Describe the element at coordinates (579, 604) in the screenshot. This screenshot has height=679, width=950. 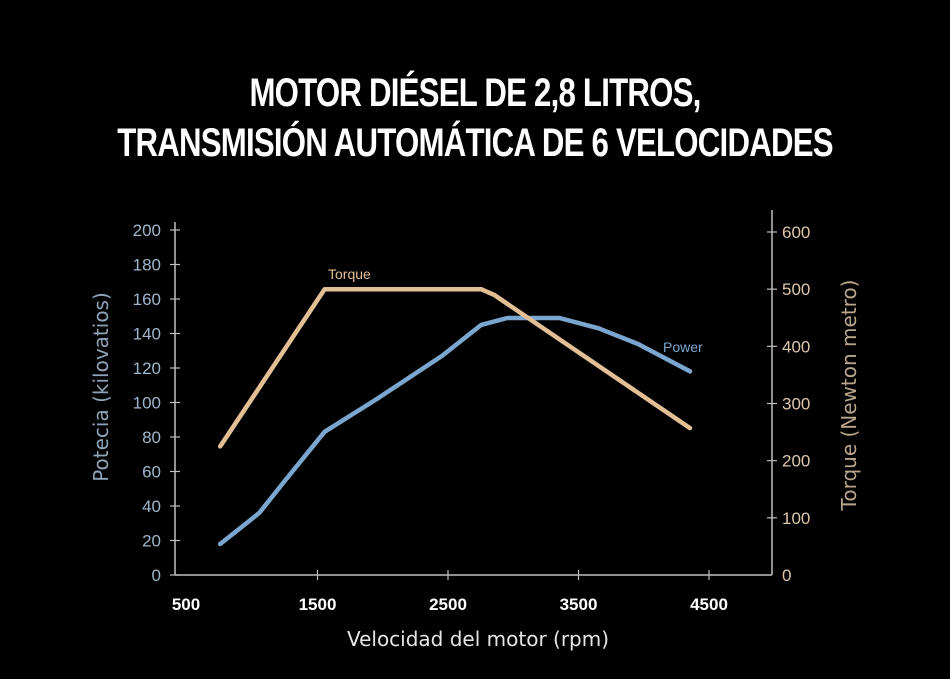
I see `x-tick-label: 3500` at that location.